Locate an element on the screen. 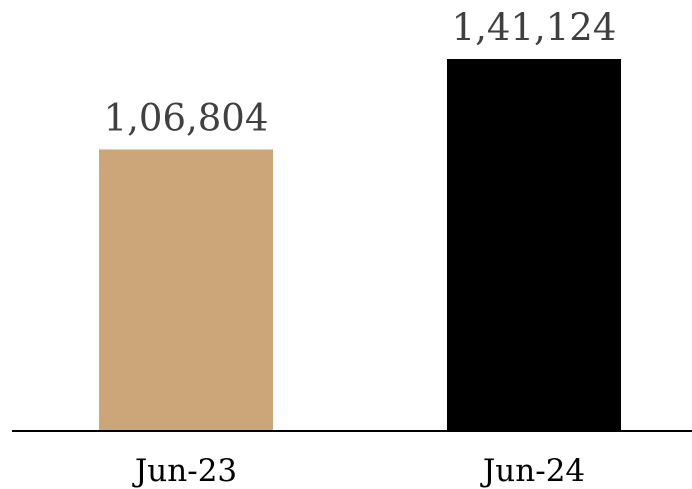 This screenshot has height=489, width=692. category-labels: Jun-23 Jun-24 is located at coordinates (358, 471).